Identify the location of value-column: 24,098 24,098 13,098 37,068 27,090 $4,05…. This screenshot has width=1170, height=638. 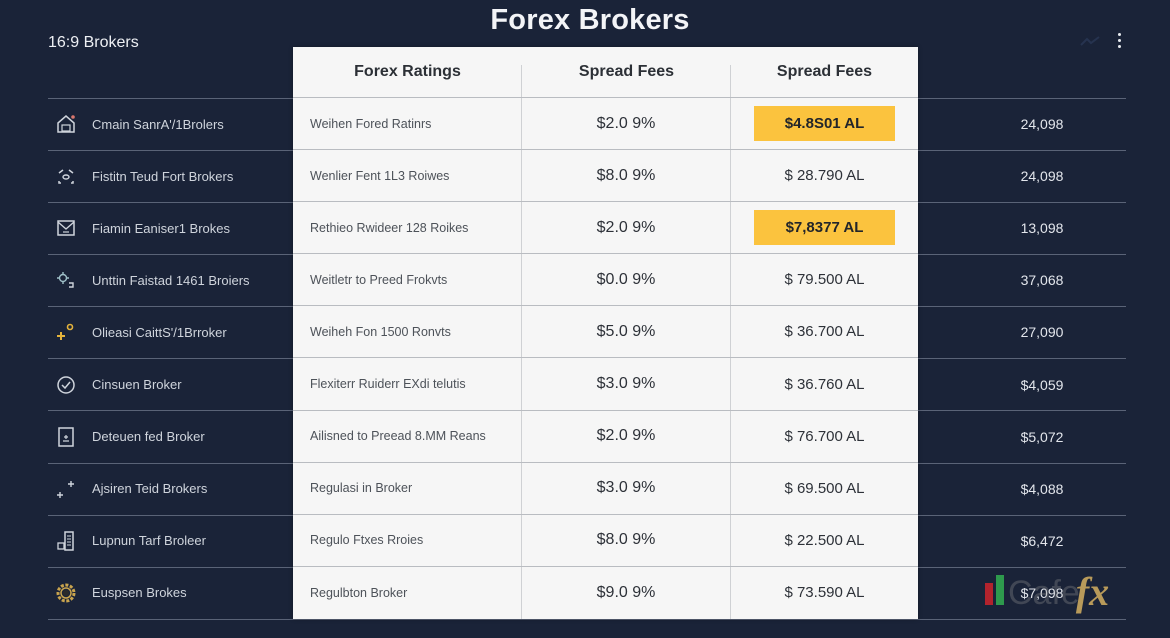
(1022, 358).